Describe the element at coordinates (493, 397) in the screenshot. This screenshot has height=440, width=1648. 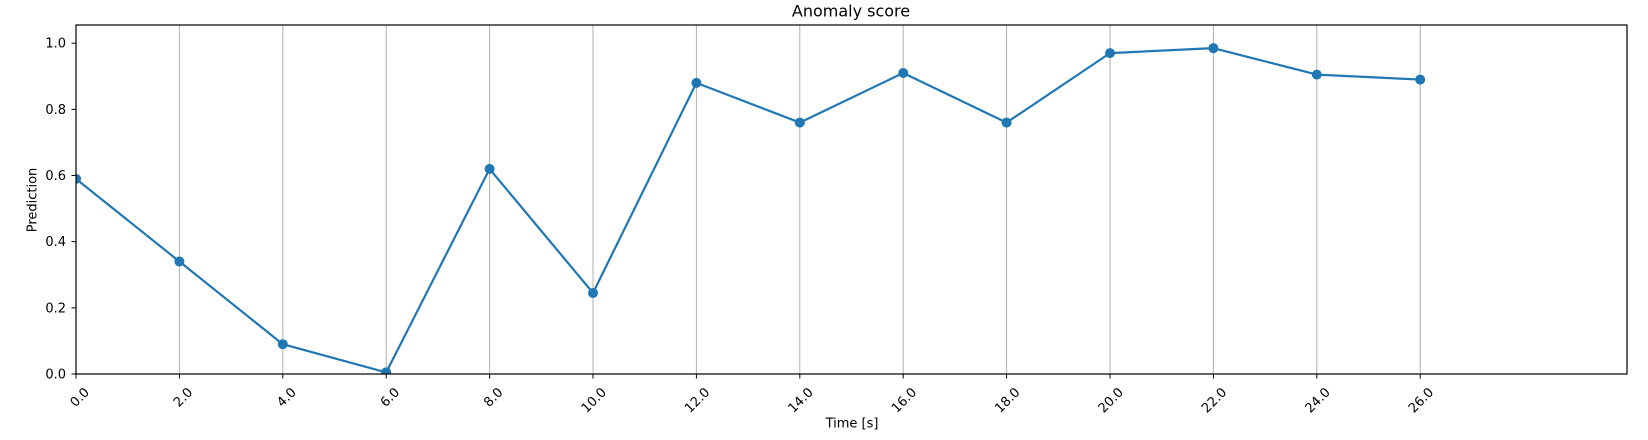
I see `x-tick-label: 8.0` at that location.